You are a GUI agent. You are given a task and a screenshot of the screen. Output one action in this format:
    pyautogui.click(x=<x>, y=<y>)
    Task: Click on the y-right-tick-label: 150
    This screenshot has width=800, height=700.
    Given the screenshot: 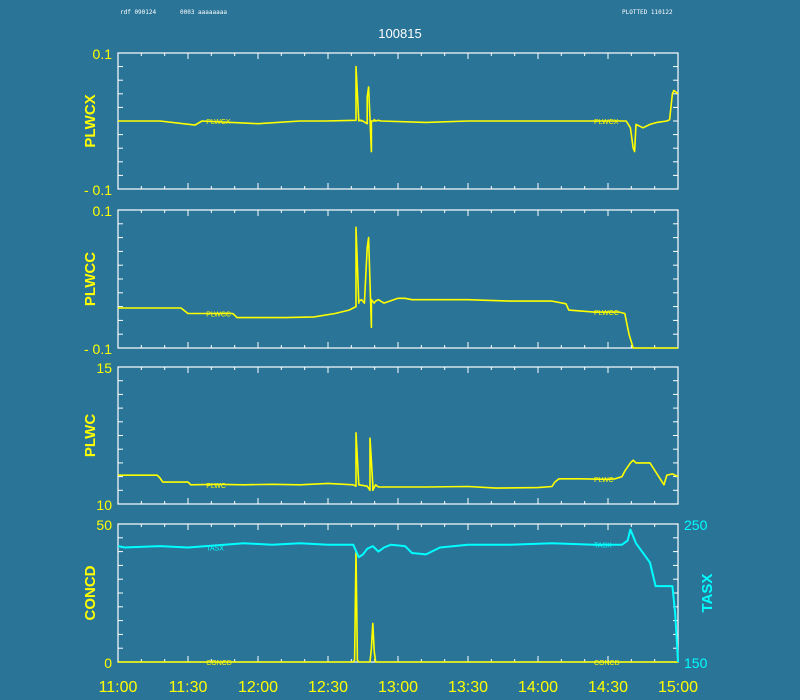 What is the action you would take?
    pyautogui.click(x=696, y=663)
    